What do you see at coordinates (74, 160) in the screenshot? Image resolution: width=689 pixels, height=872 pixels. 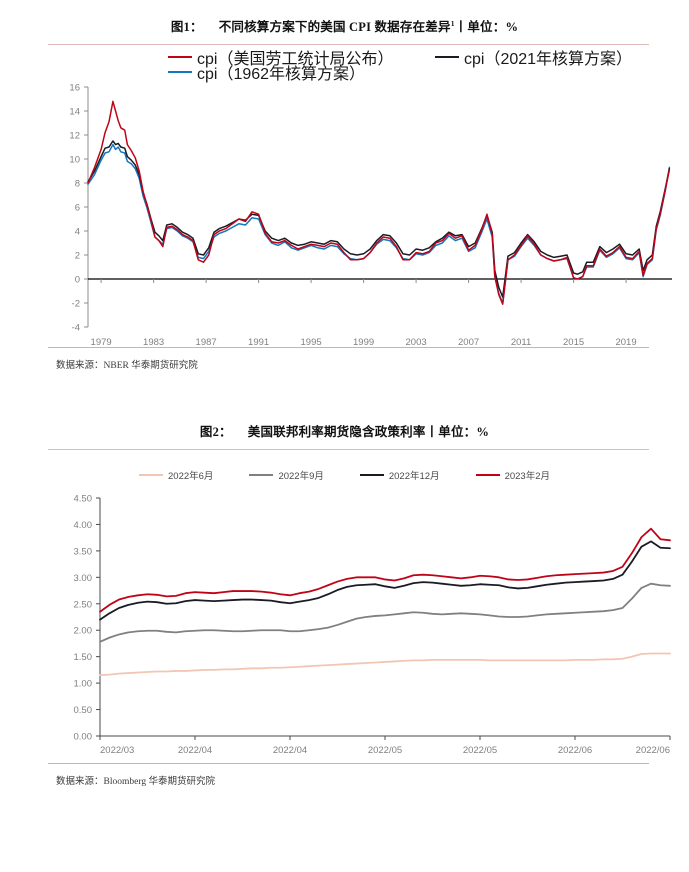 I see `svg-text: 10` at bounding box center [74, 160].